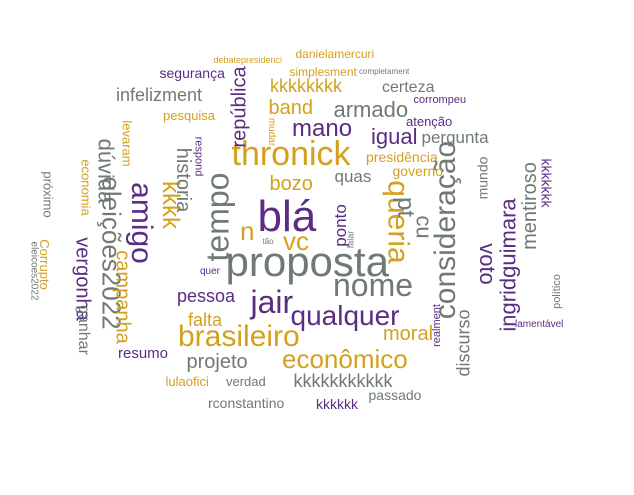 Image resolution: width=634 pixels, height=495 pixels. What do you see at coordinates (127, 143) in the screenshot?
I see `cloud-word: levaram` at bounding box center [127, 143].